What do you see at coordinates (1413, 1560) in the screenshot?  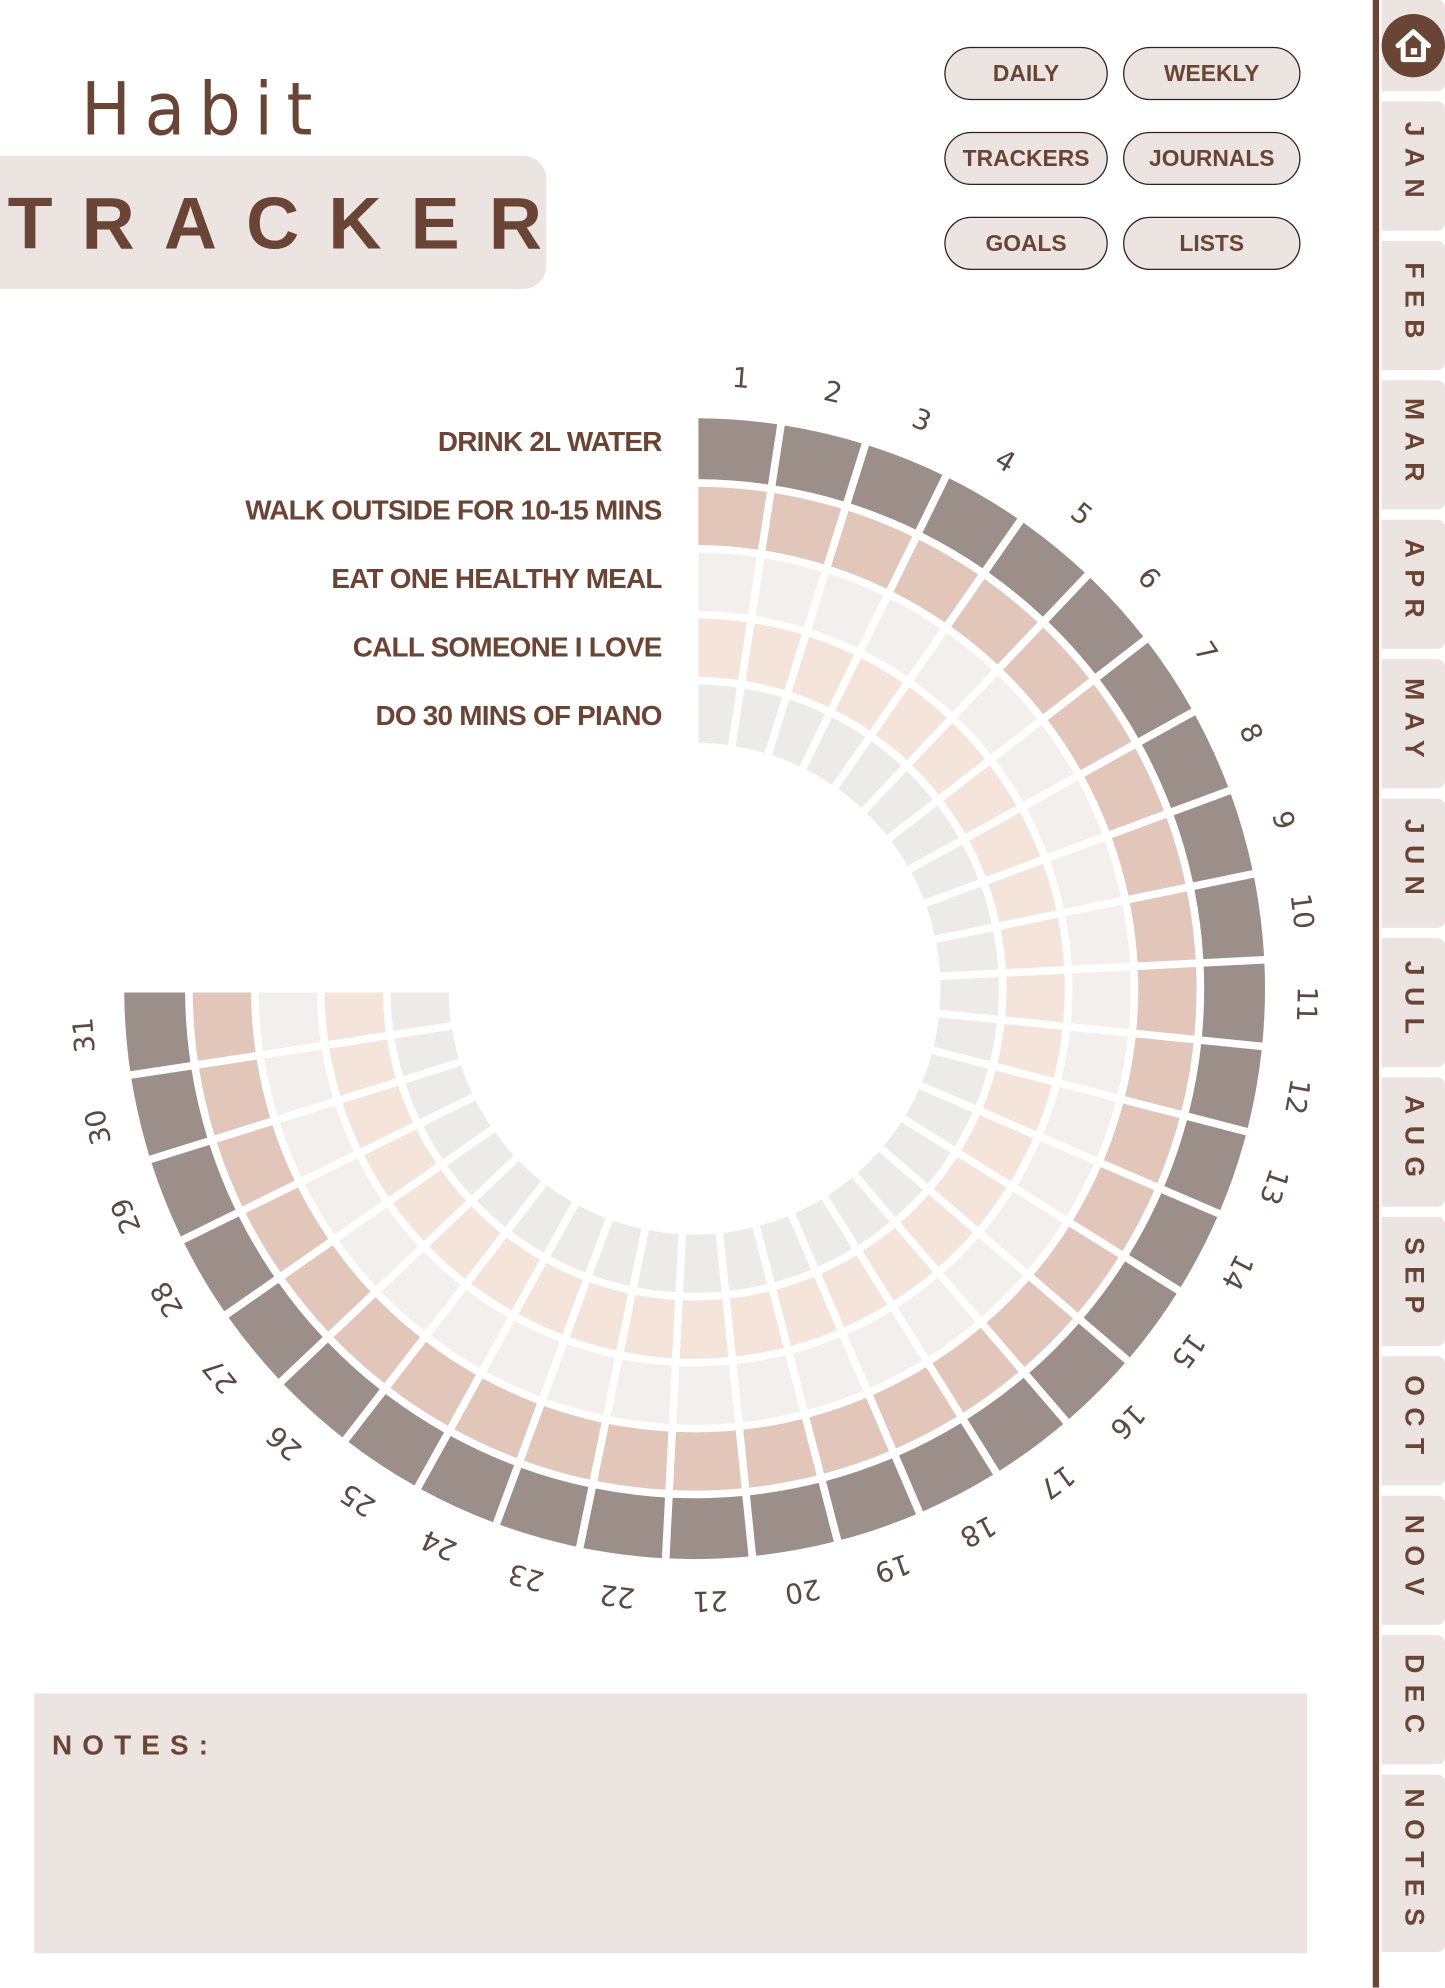 I see `tab-nov: NOV` at bounding box center [1413, 1560].